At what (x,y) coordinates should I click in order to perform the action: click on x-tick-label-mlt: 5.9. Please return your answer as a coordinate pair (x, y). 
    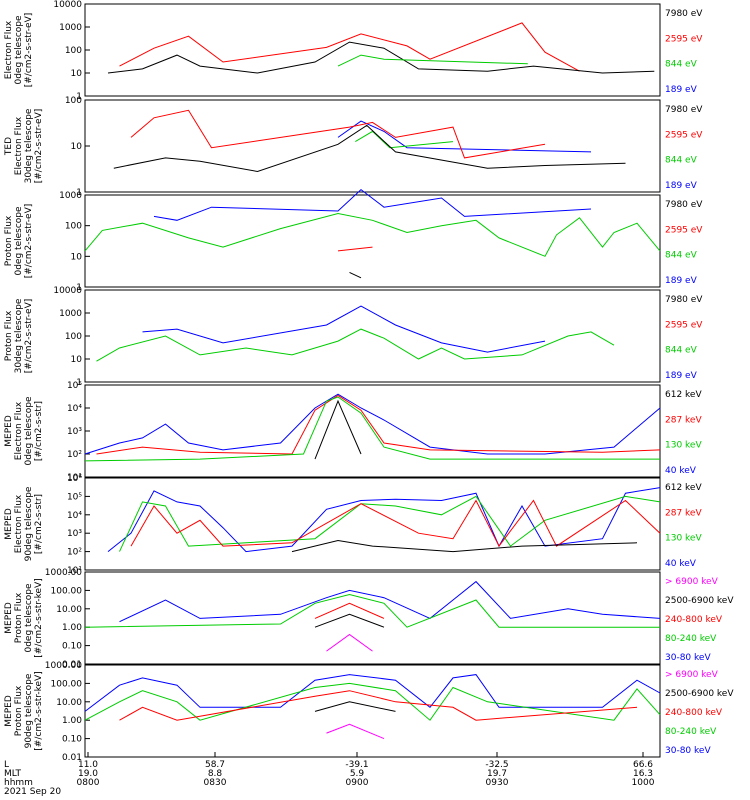
    Looking at the image, I should click on (357, 774).